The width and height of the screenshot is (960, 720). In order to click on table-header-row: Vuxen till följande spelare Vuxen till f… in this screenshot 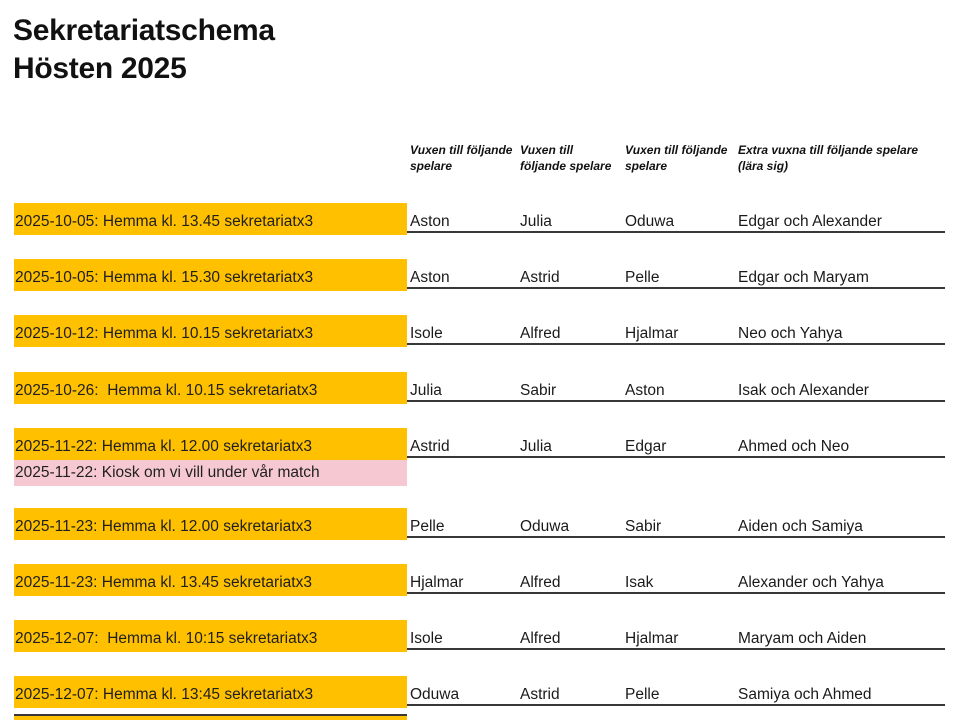, I will do `click(480, 155)`.